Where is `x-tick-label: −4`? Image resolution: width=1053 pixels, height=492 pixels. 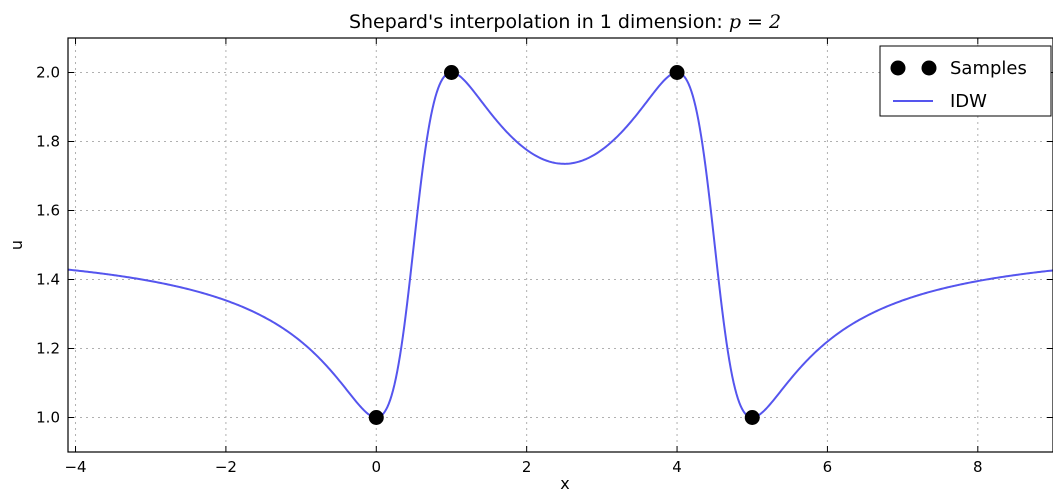
x-tick-label: −4 is located at coordinates (75, 467).